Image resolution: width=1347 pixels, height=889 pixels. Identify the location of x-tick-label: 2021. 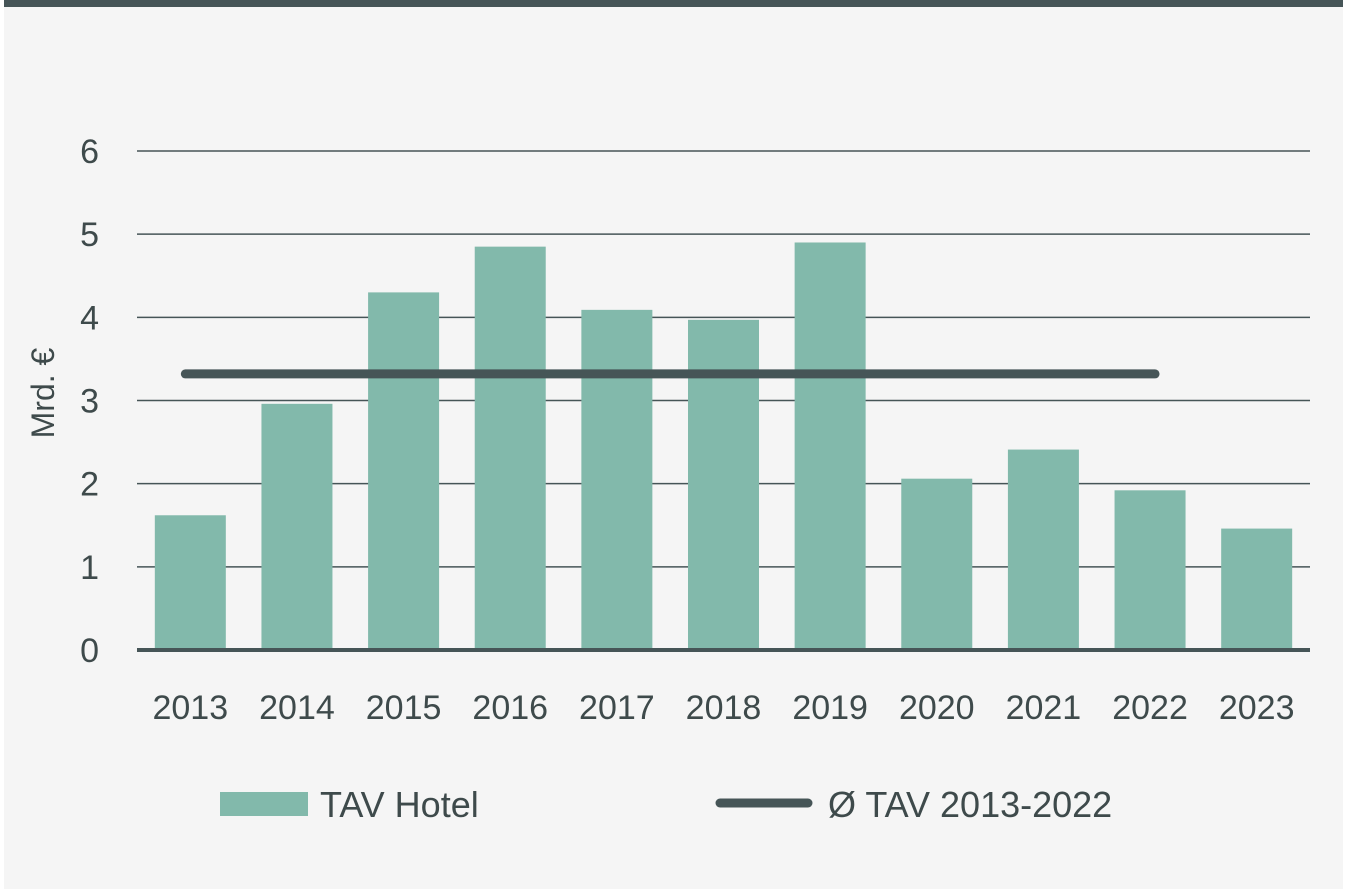
(1044, 708).